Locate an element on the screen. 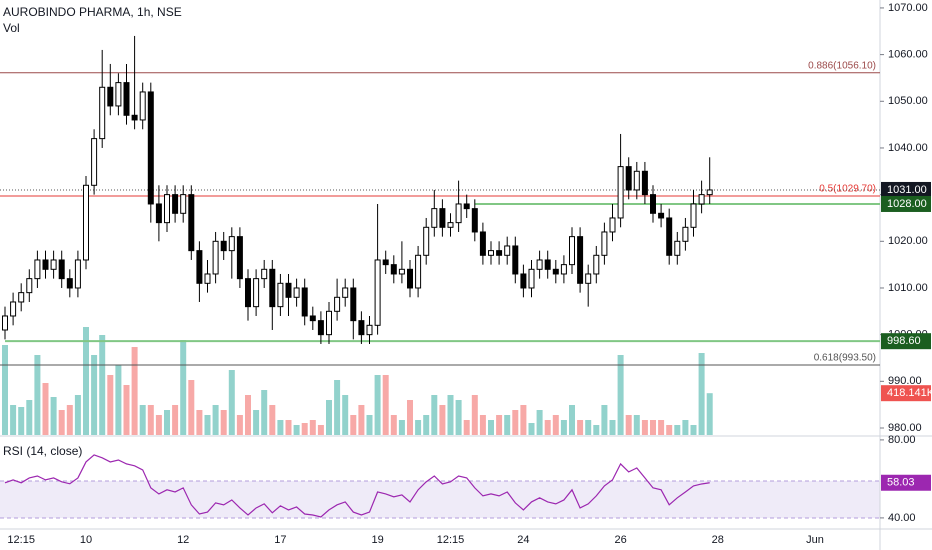 The image size is (932, 550). rsi-title: RSI (14, close) is located at coordinates (42, 451).